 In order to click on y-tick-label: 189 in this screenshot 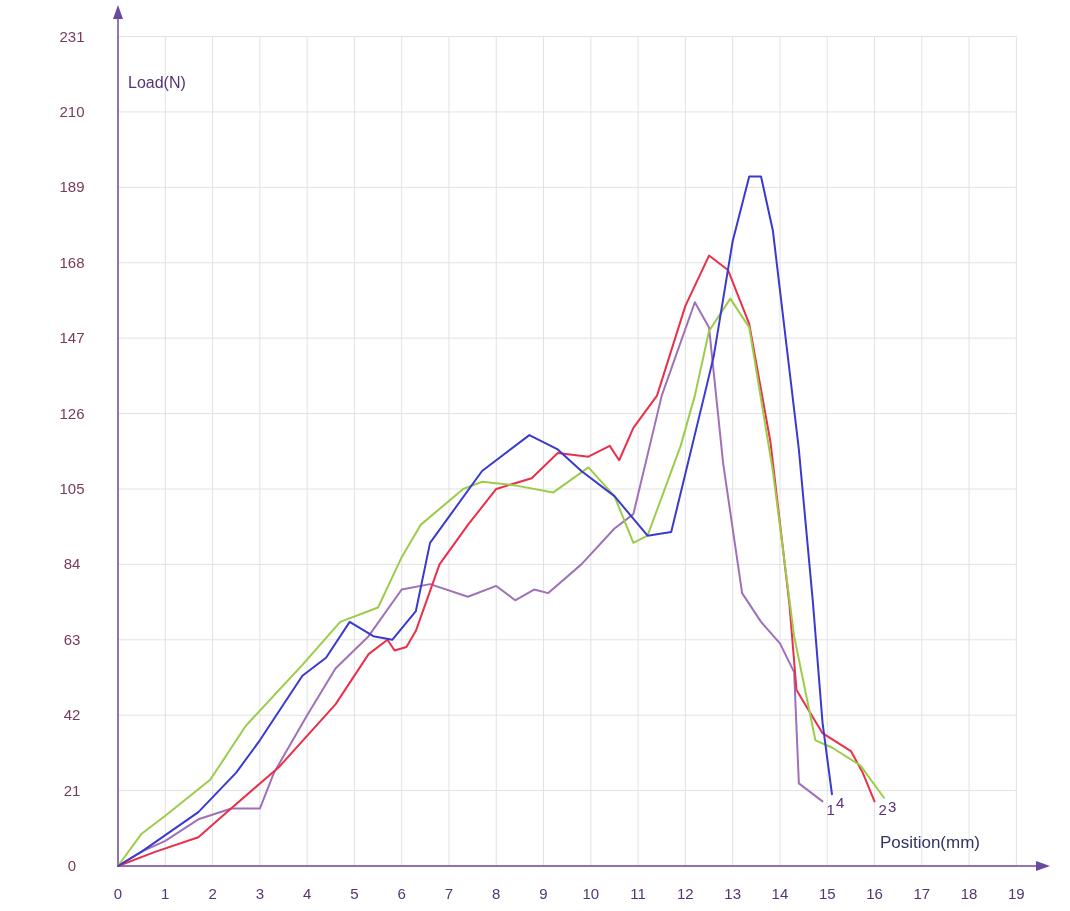, I will do `click(72, 187)`.